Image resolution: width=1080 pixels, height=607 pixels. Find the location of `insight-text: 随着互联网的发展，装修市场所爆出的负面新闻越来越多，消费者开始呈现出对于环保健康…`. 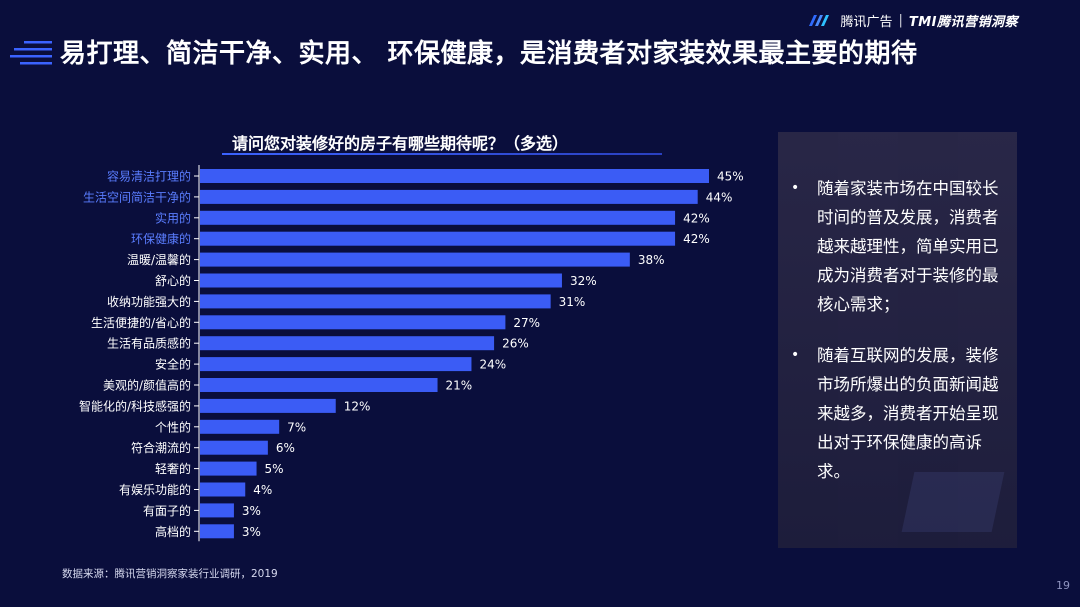

insight-text: 随着互联网的发展，装修市场所爆出的负面新闻越来越多，消费者开始呈现出对于环保健康… is located at coordinates (908, 413).